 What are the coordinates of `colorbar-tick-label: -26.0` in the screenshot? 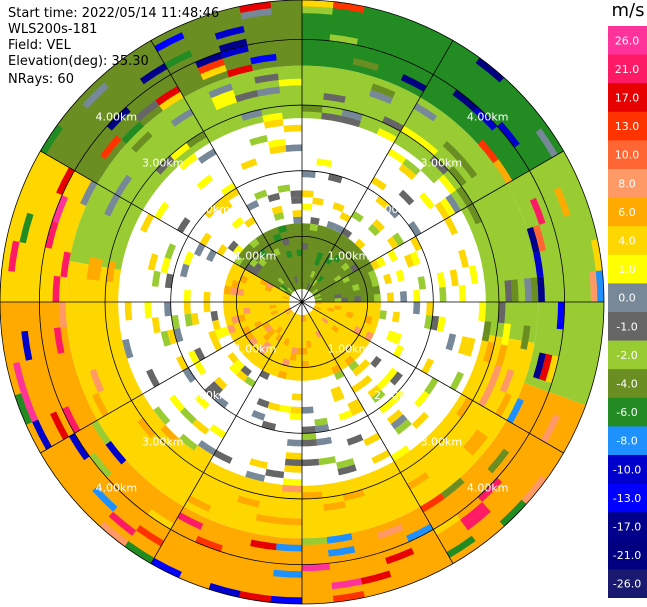 It's located at (627, 584).